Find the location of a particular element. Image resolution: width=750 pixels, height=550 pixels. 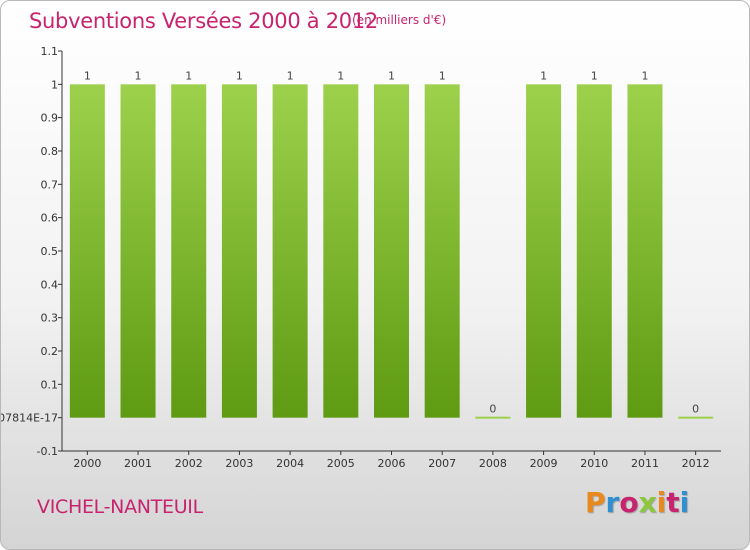

x-tick-label: 2004 is located at coordinates (290, 463).